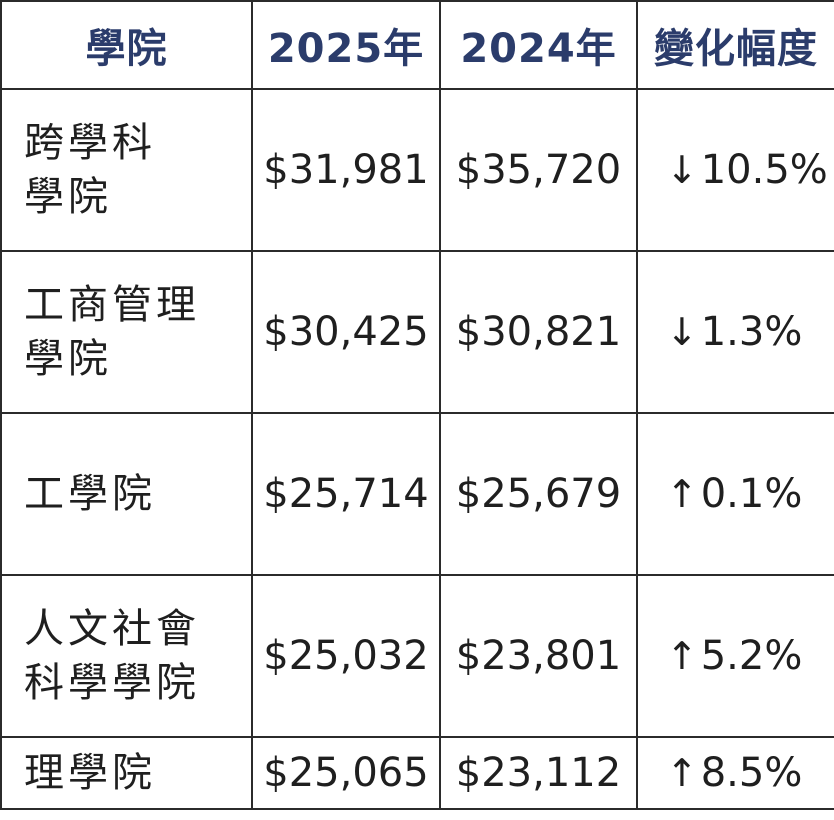 The image size is (834, 820). Describe the element at coordinates (538, 773) in the screenshot. I see `value-2024: $23,112` at that location.